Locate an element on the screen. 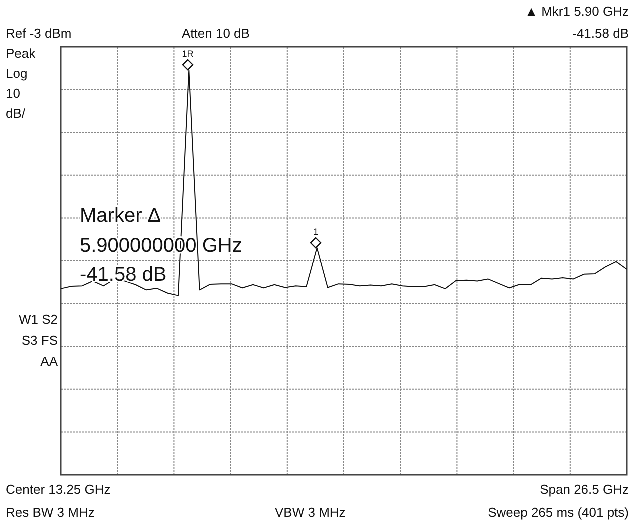 The height and width of the screenshot is (527, 631). text: 1R is located at coordinates (188, 54).